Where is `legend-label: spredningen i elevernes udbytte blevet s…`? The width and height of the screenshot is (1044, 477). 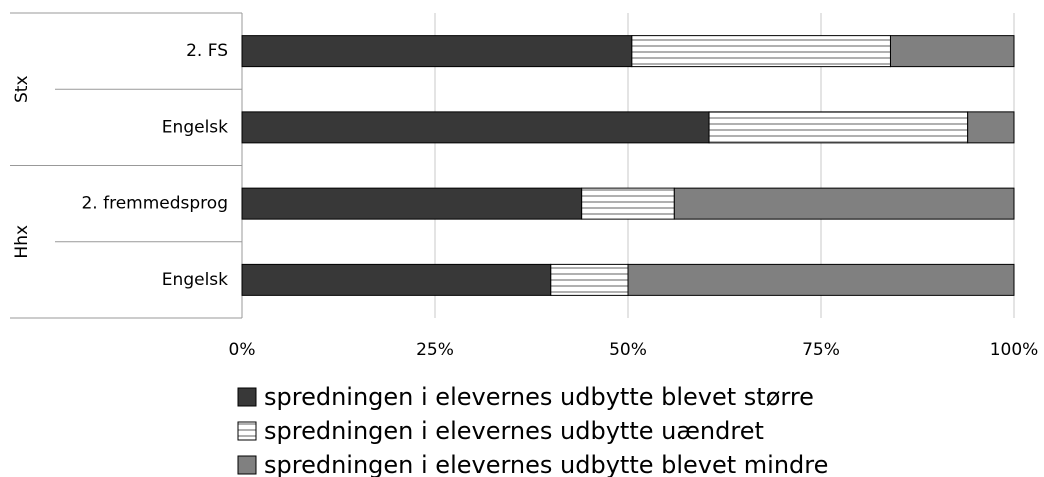
legend-label: spredningen i elevernes udbytte blevet s… is located at coordinates (539, 397).